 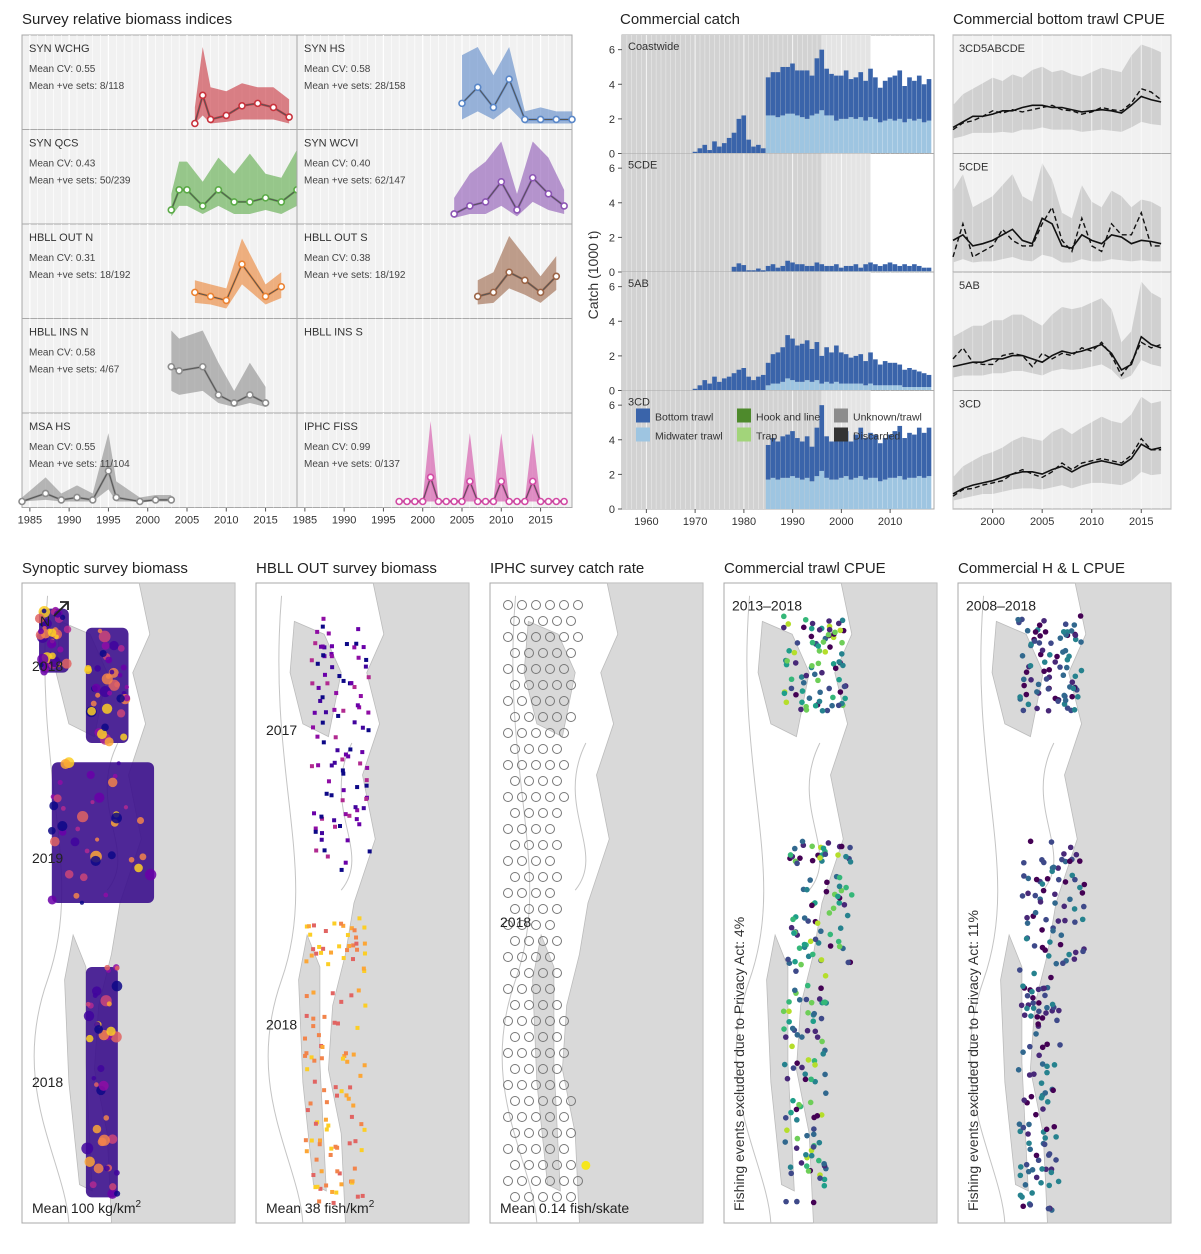 I want to click on catch-y-tick-label: 6, so click(x=612, y=51).